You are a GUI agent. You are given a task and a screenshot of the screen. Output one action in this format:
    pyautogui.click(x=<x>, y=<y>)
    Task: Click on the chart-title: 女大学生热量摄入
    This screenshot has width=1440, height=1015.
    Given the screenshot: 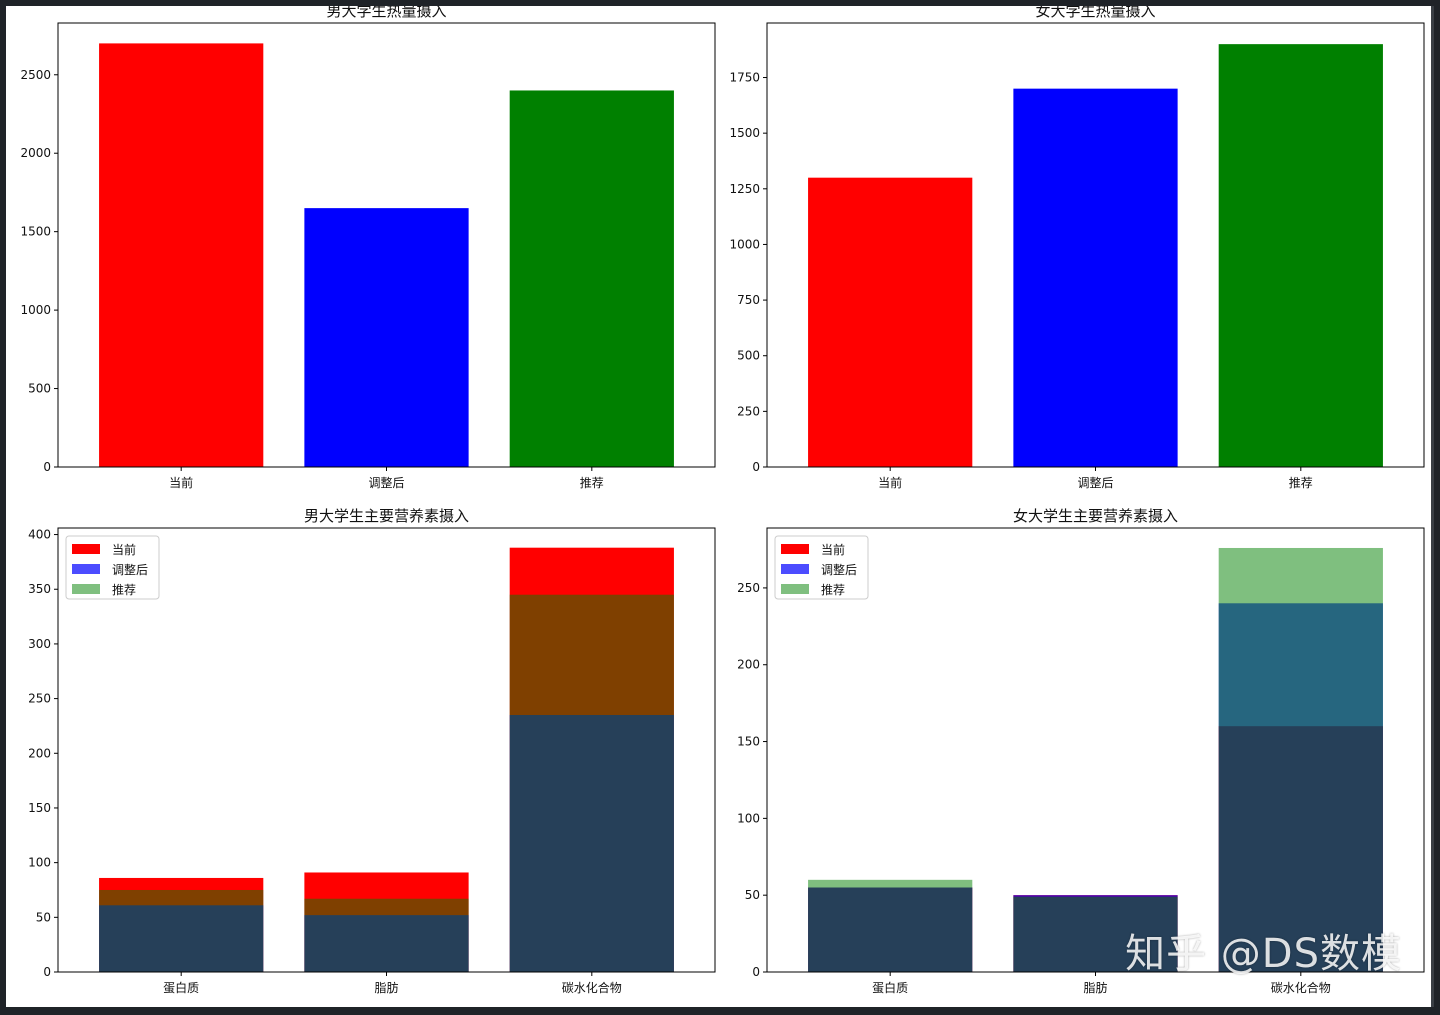 What is the action you would take?
    pyautogui.click(x=1095, y=13)
    